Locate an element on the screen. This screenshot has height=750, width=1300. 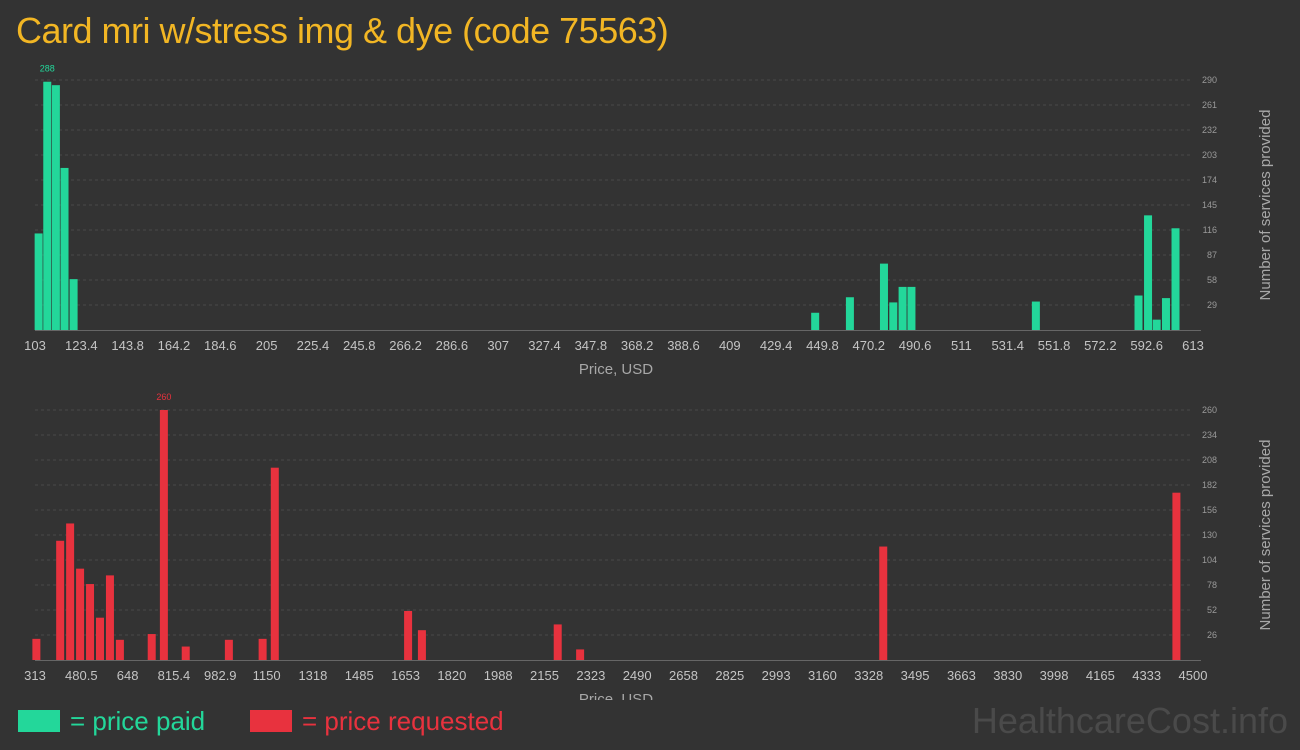
x-tick-label: 1485 is located at coordinates (359, 675).